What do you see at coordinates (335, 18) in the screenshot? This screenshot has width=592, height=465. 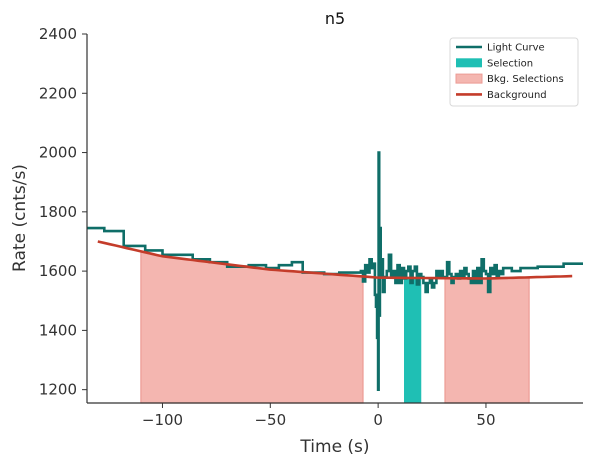 I see `chart-title: n5` at bounding box center [335, 18].